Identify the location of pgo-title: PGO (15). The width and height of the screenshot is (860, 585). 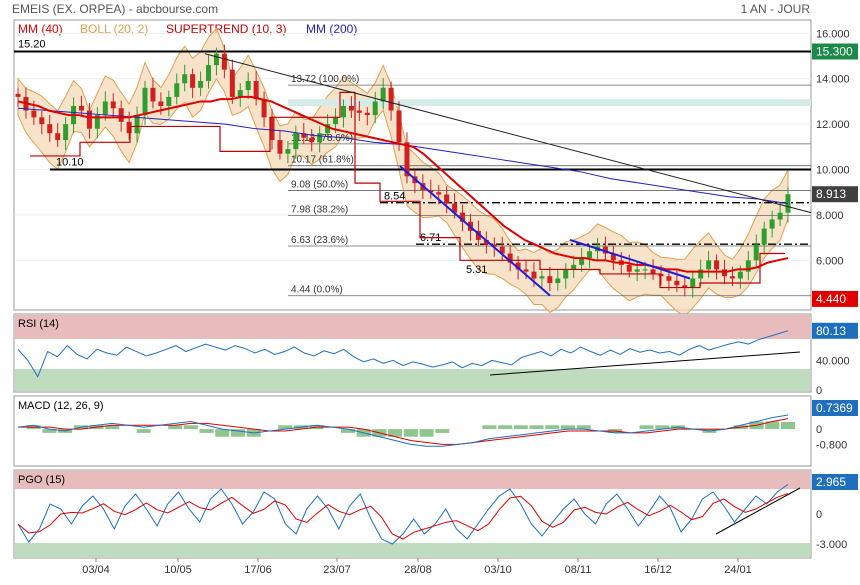
(41, 480).